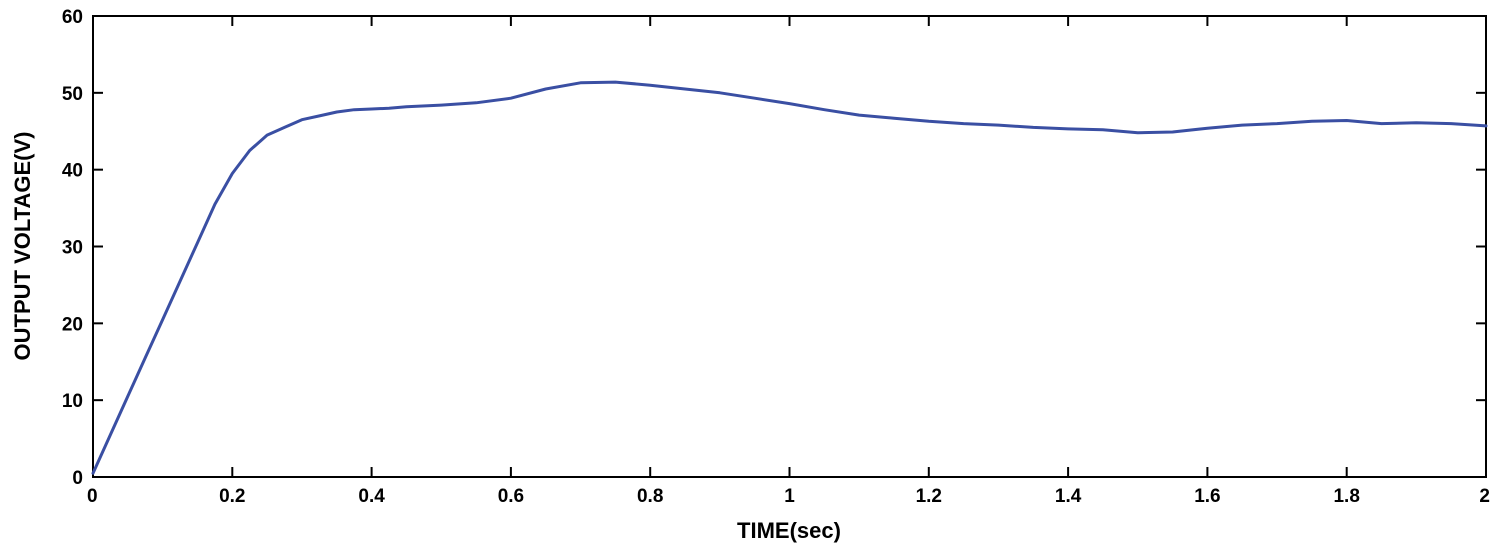  What do you see at coordinates (1207, 496) in the screenshot?
I see `x-tick-label: 1.6` at bounding box center [1207, 496].